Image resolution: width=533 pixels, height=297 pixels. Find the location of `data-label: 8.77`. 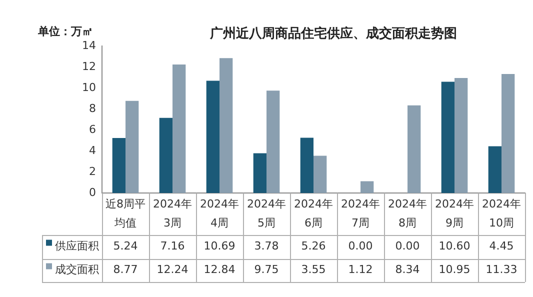

data-label: 8.77 is located at coordinates (125, 269).